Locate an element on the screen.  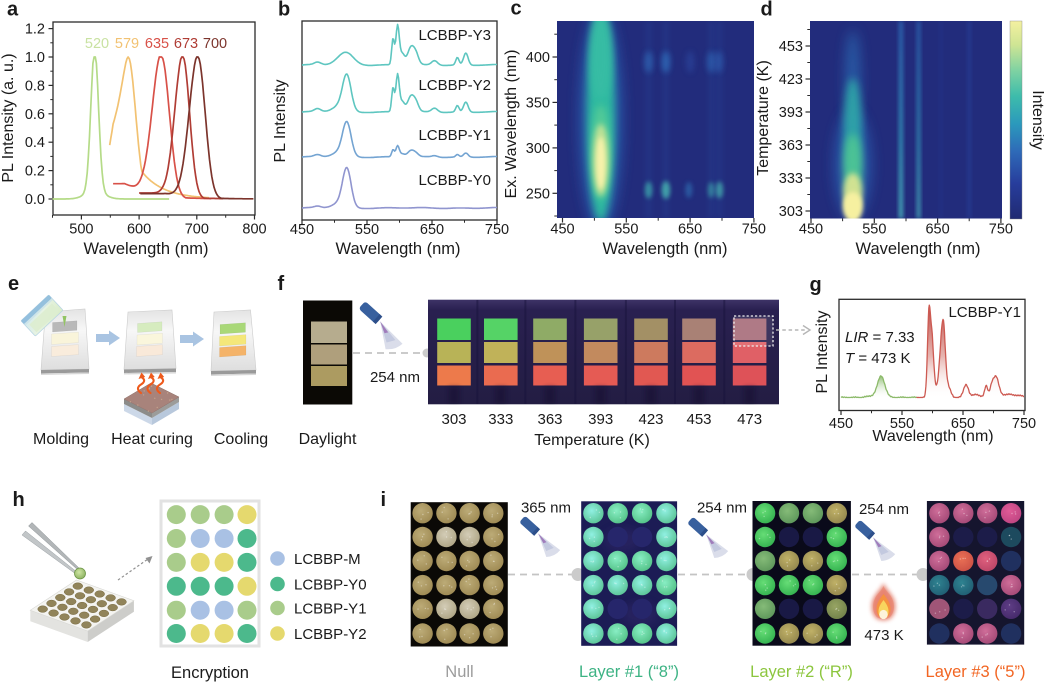
svg-text: 365 nm is located at coordinates (546, 508).